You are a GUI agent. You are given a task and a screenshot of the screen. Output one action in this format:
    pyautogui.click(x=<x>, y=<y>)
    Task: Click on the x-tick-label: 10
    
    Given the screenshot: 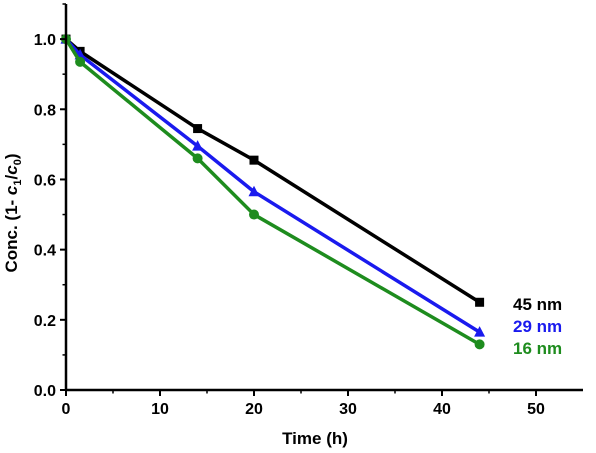 What is the action you would take?
    pyautogui.click(x=160, y=409)
    